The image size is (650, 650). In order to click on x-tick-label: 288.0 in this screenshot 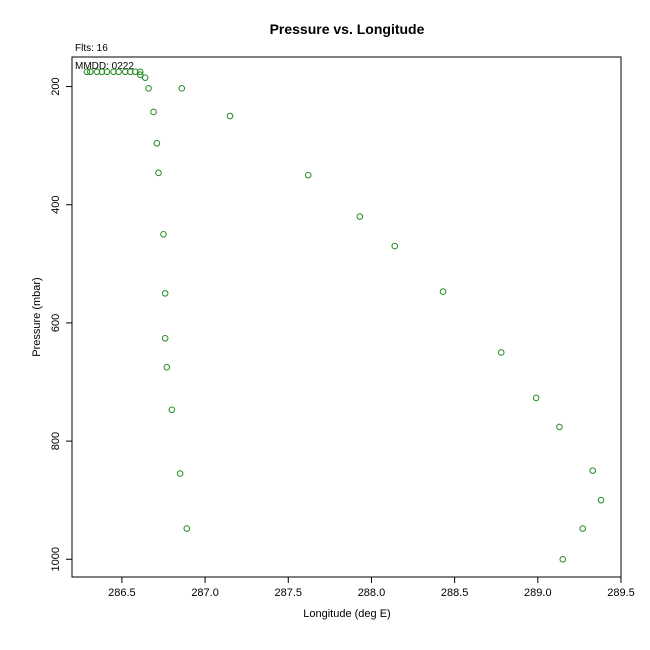, I will do `click(372, 593)`.